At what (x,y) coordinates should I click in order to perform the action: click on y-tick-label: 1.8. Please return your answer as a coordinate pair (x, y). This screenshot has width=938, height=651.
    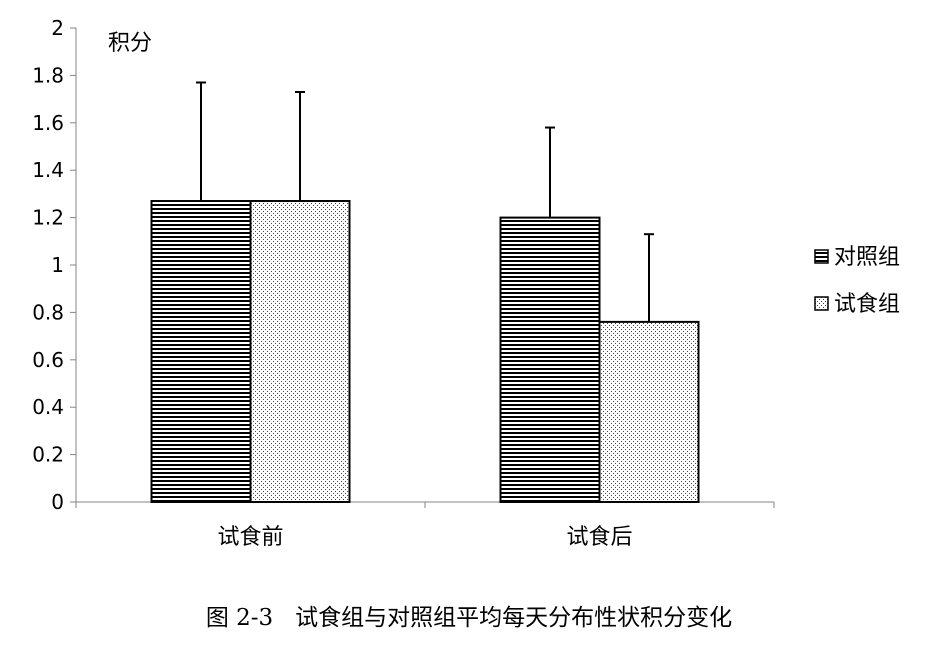
    Looking at the image, I should click on (48, 75).